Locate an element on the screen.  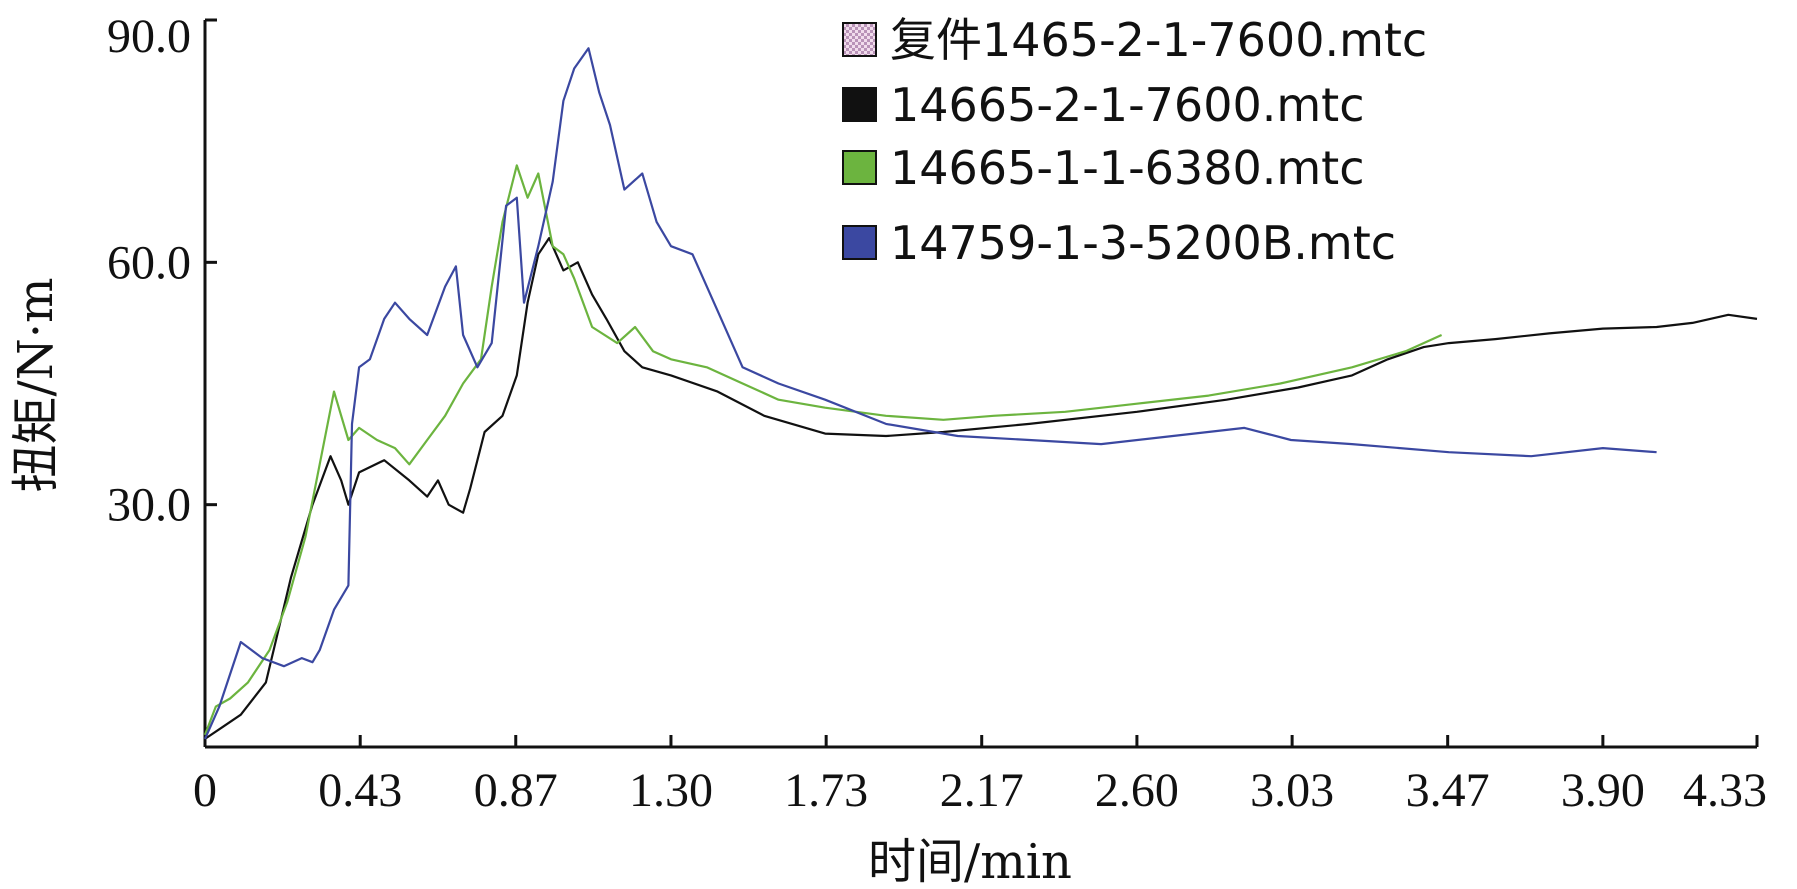
x-tick-label: 2.60 is located at coordinates (1137, 790).